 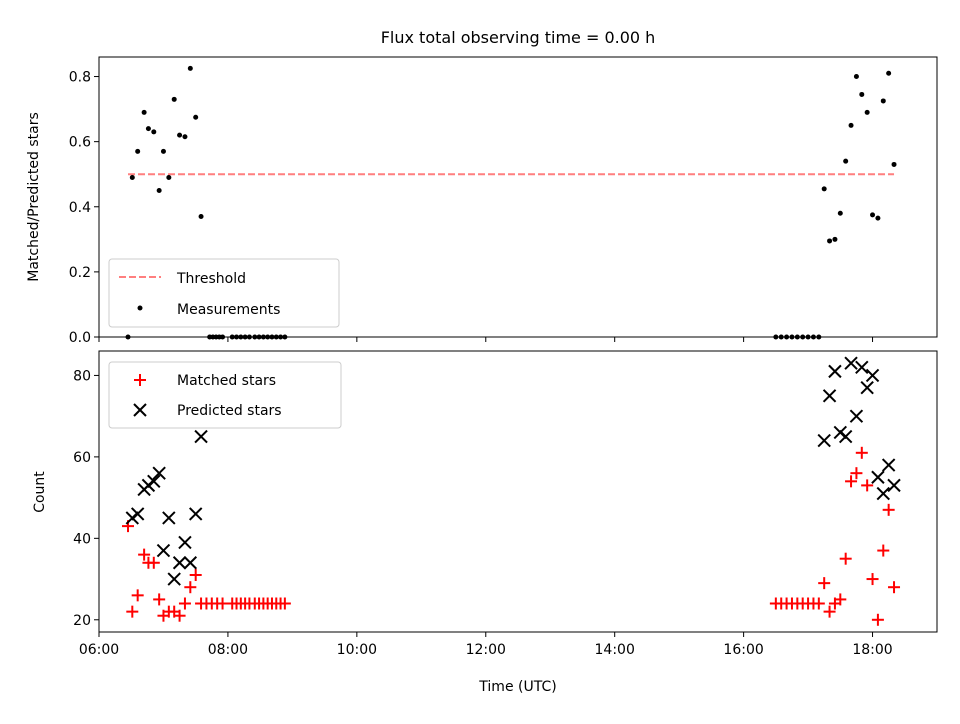 What do you see at coordinates (82, 539) in the screenshot?
I see `count-y-tick-label: 40` at bounding box center [82, 539].